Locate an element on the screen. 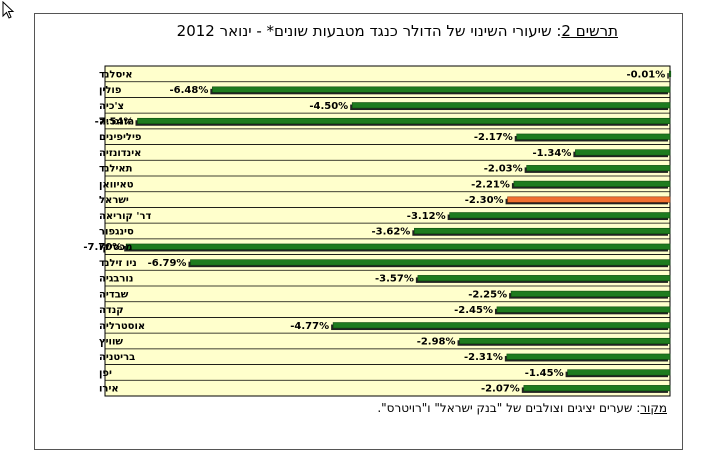  data-label: -1.45% is located at coordinates (544, 373).